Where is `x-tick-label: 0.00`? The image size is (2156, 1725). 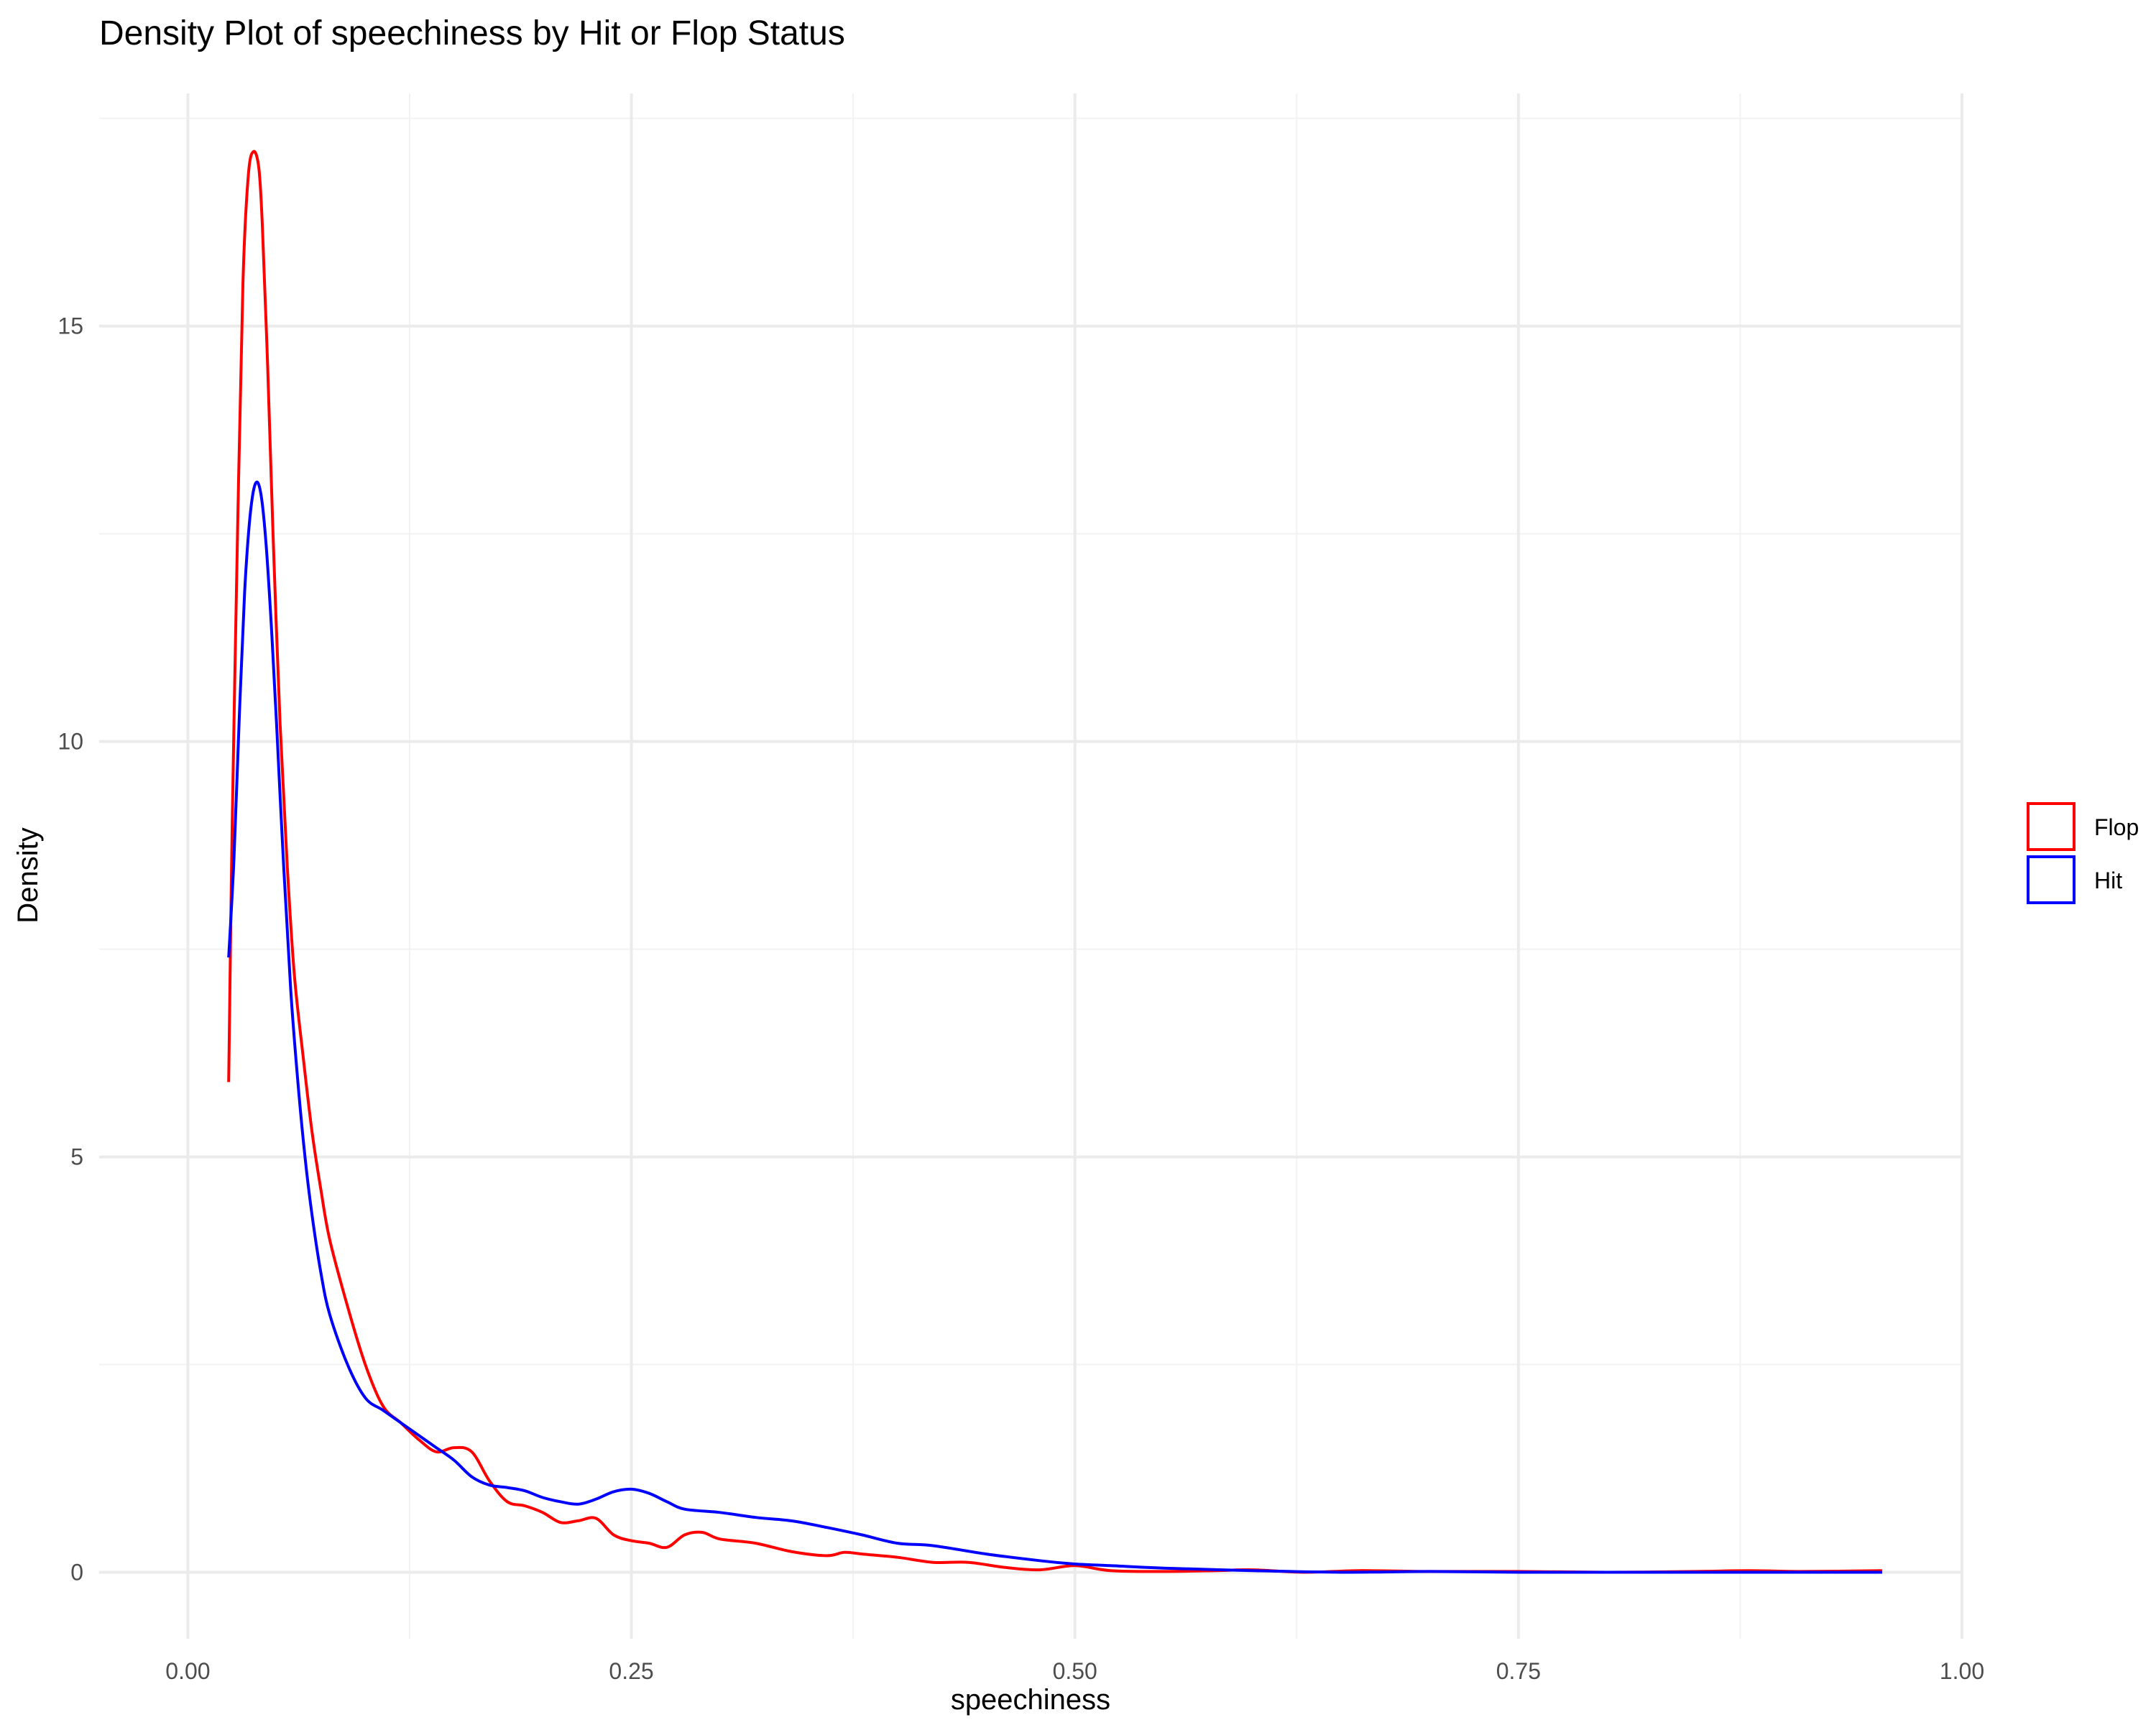
x-tick-label: 0.00 is located at coordinates (188, 1671).